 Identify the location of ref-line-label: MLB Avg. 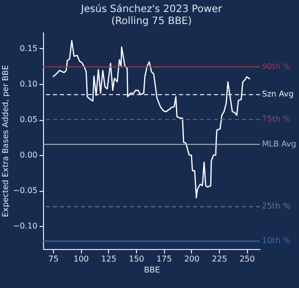
(279, 143).